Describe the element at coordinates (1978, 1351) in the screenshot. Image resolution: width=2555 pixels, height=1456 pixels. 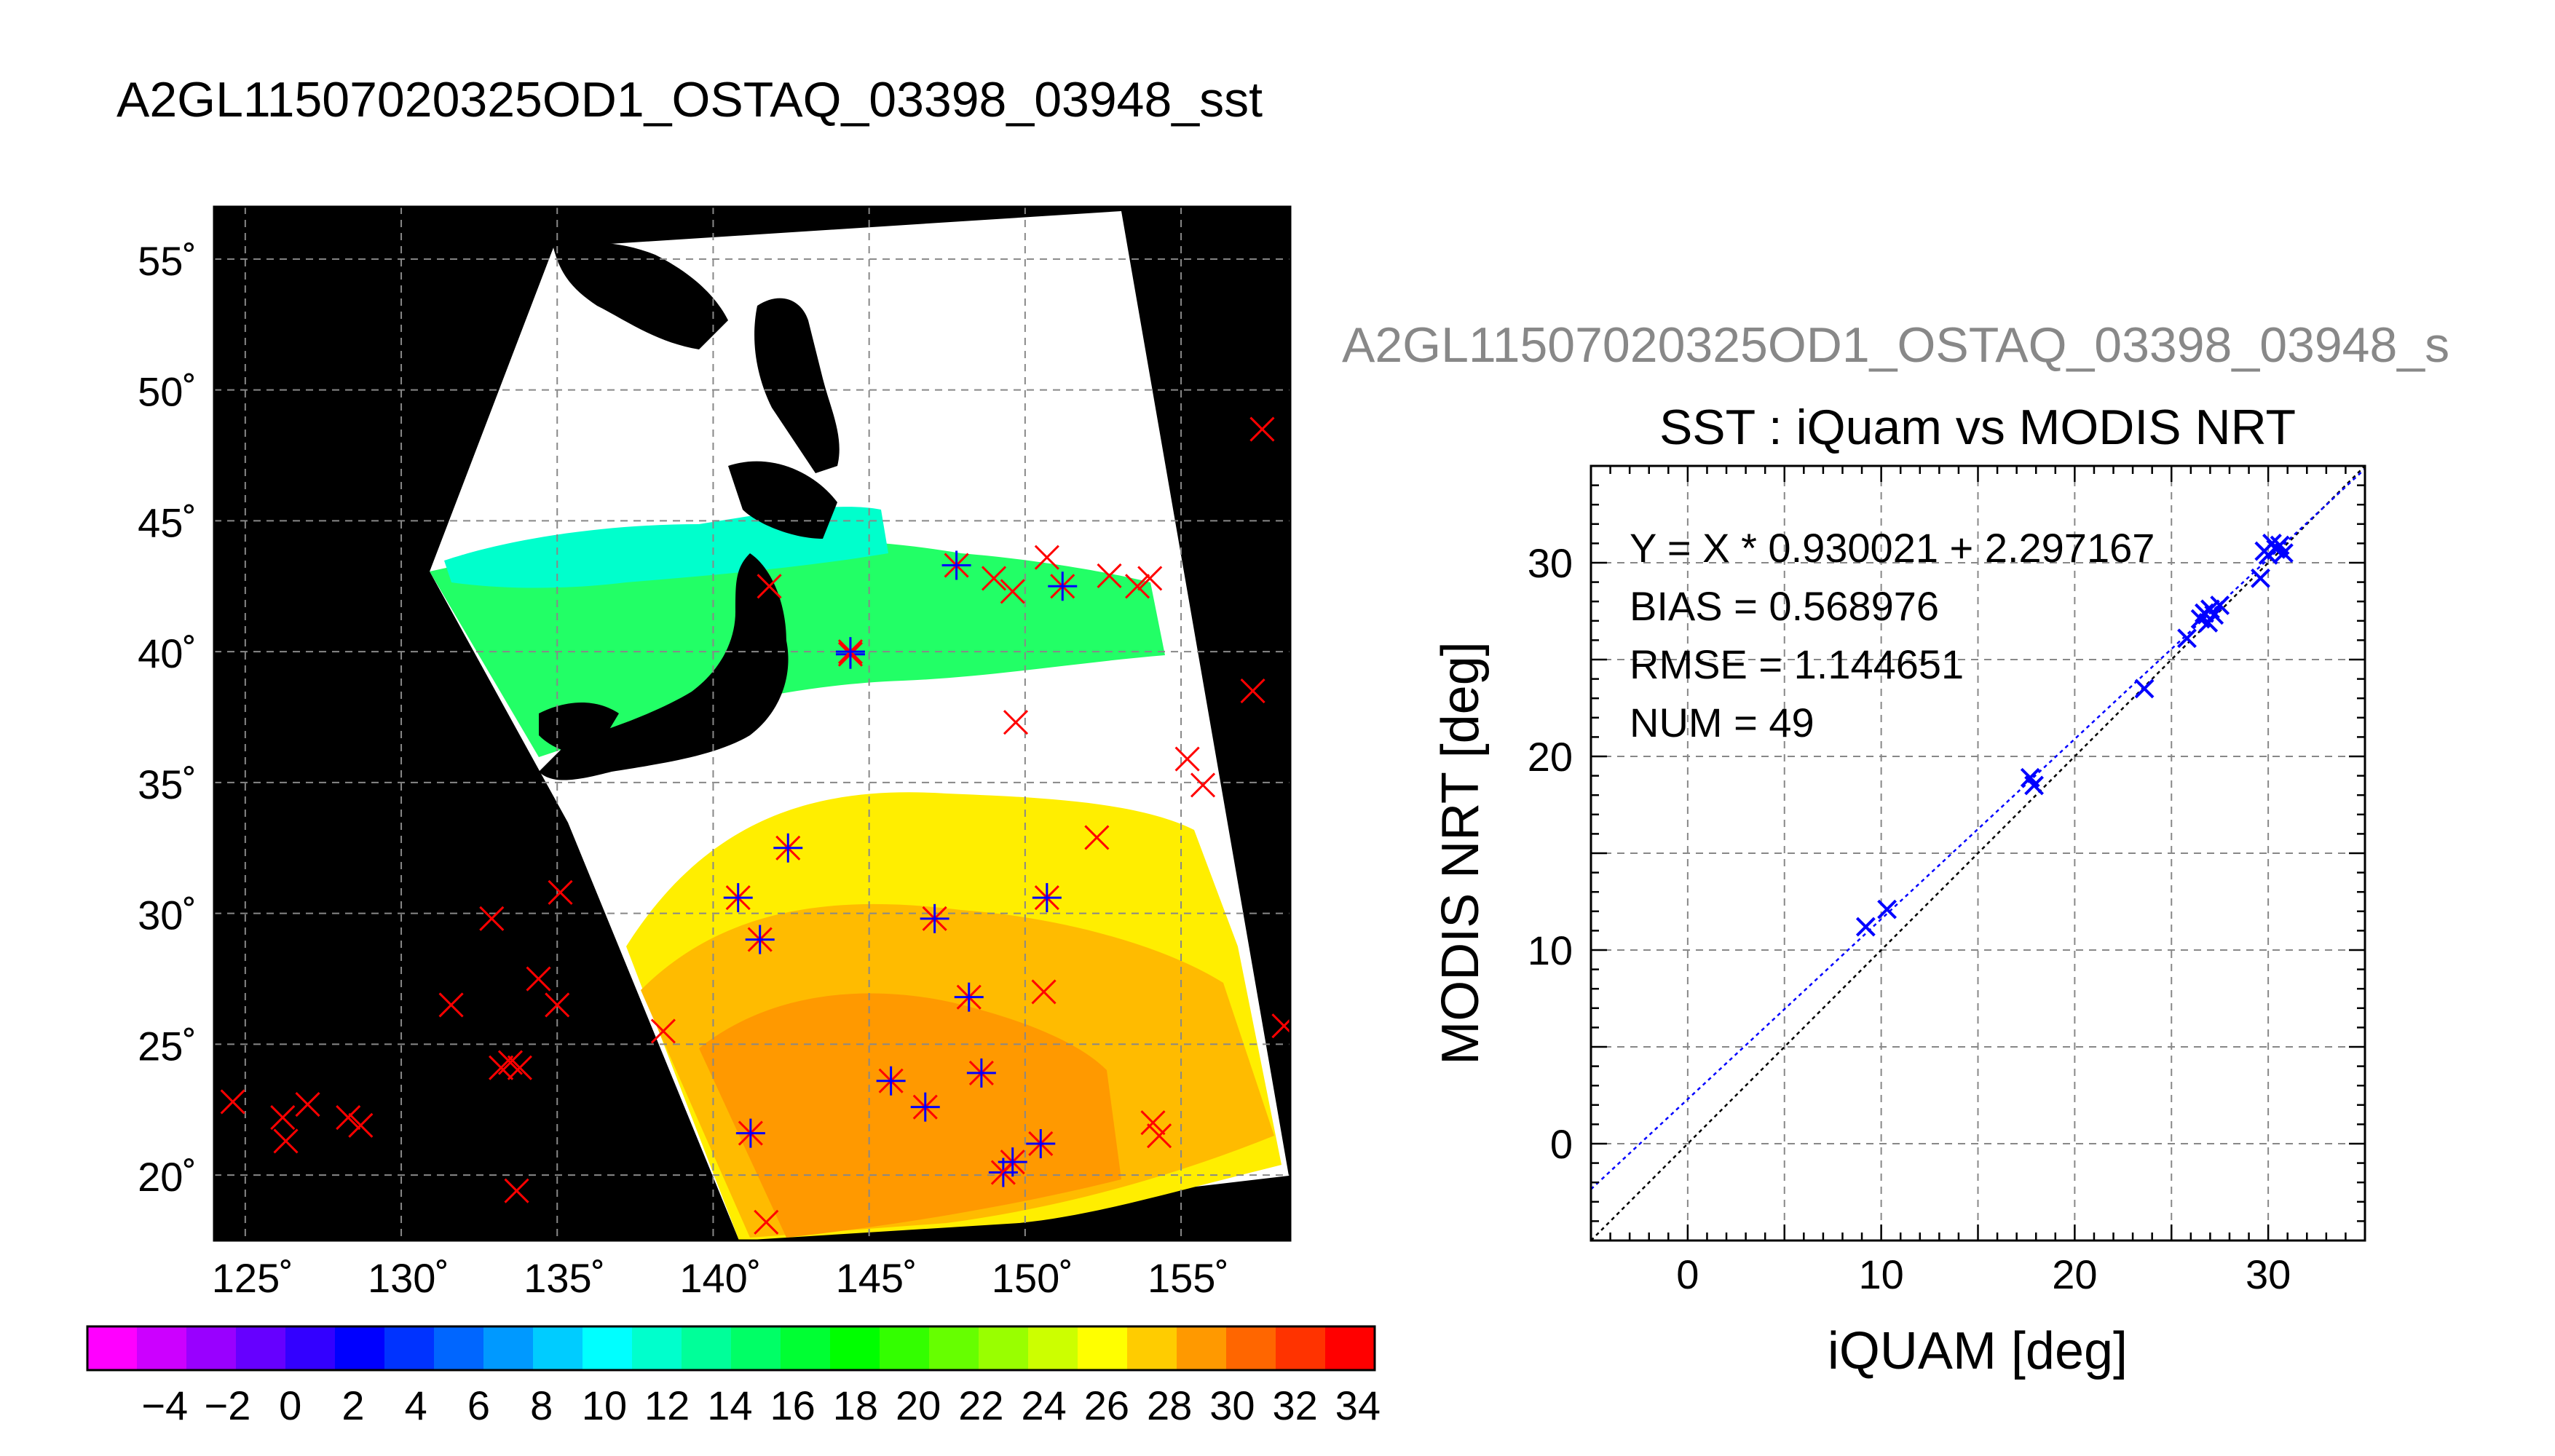
I see `scatter-xlabel: iQUAM [deg]` at that location.